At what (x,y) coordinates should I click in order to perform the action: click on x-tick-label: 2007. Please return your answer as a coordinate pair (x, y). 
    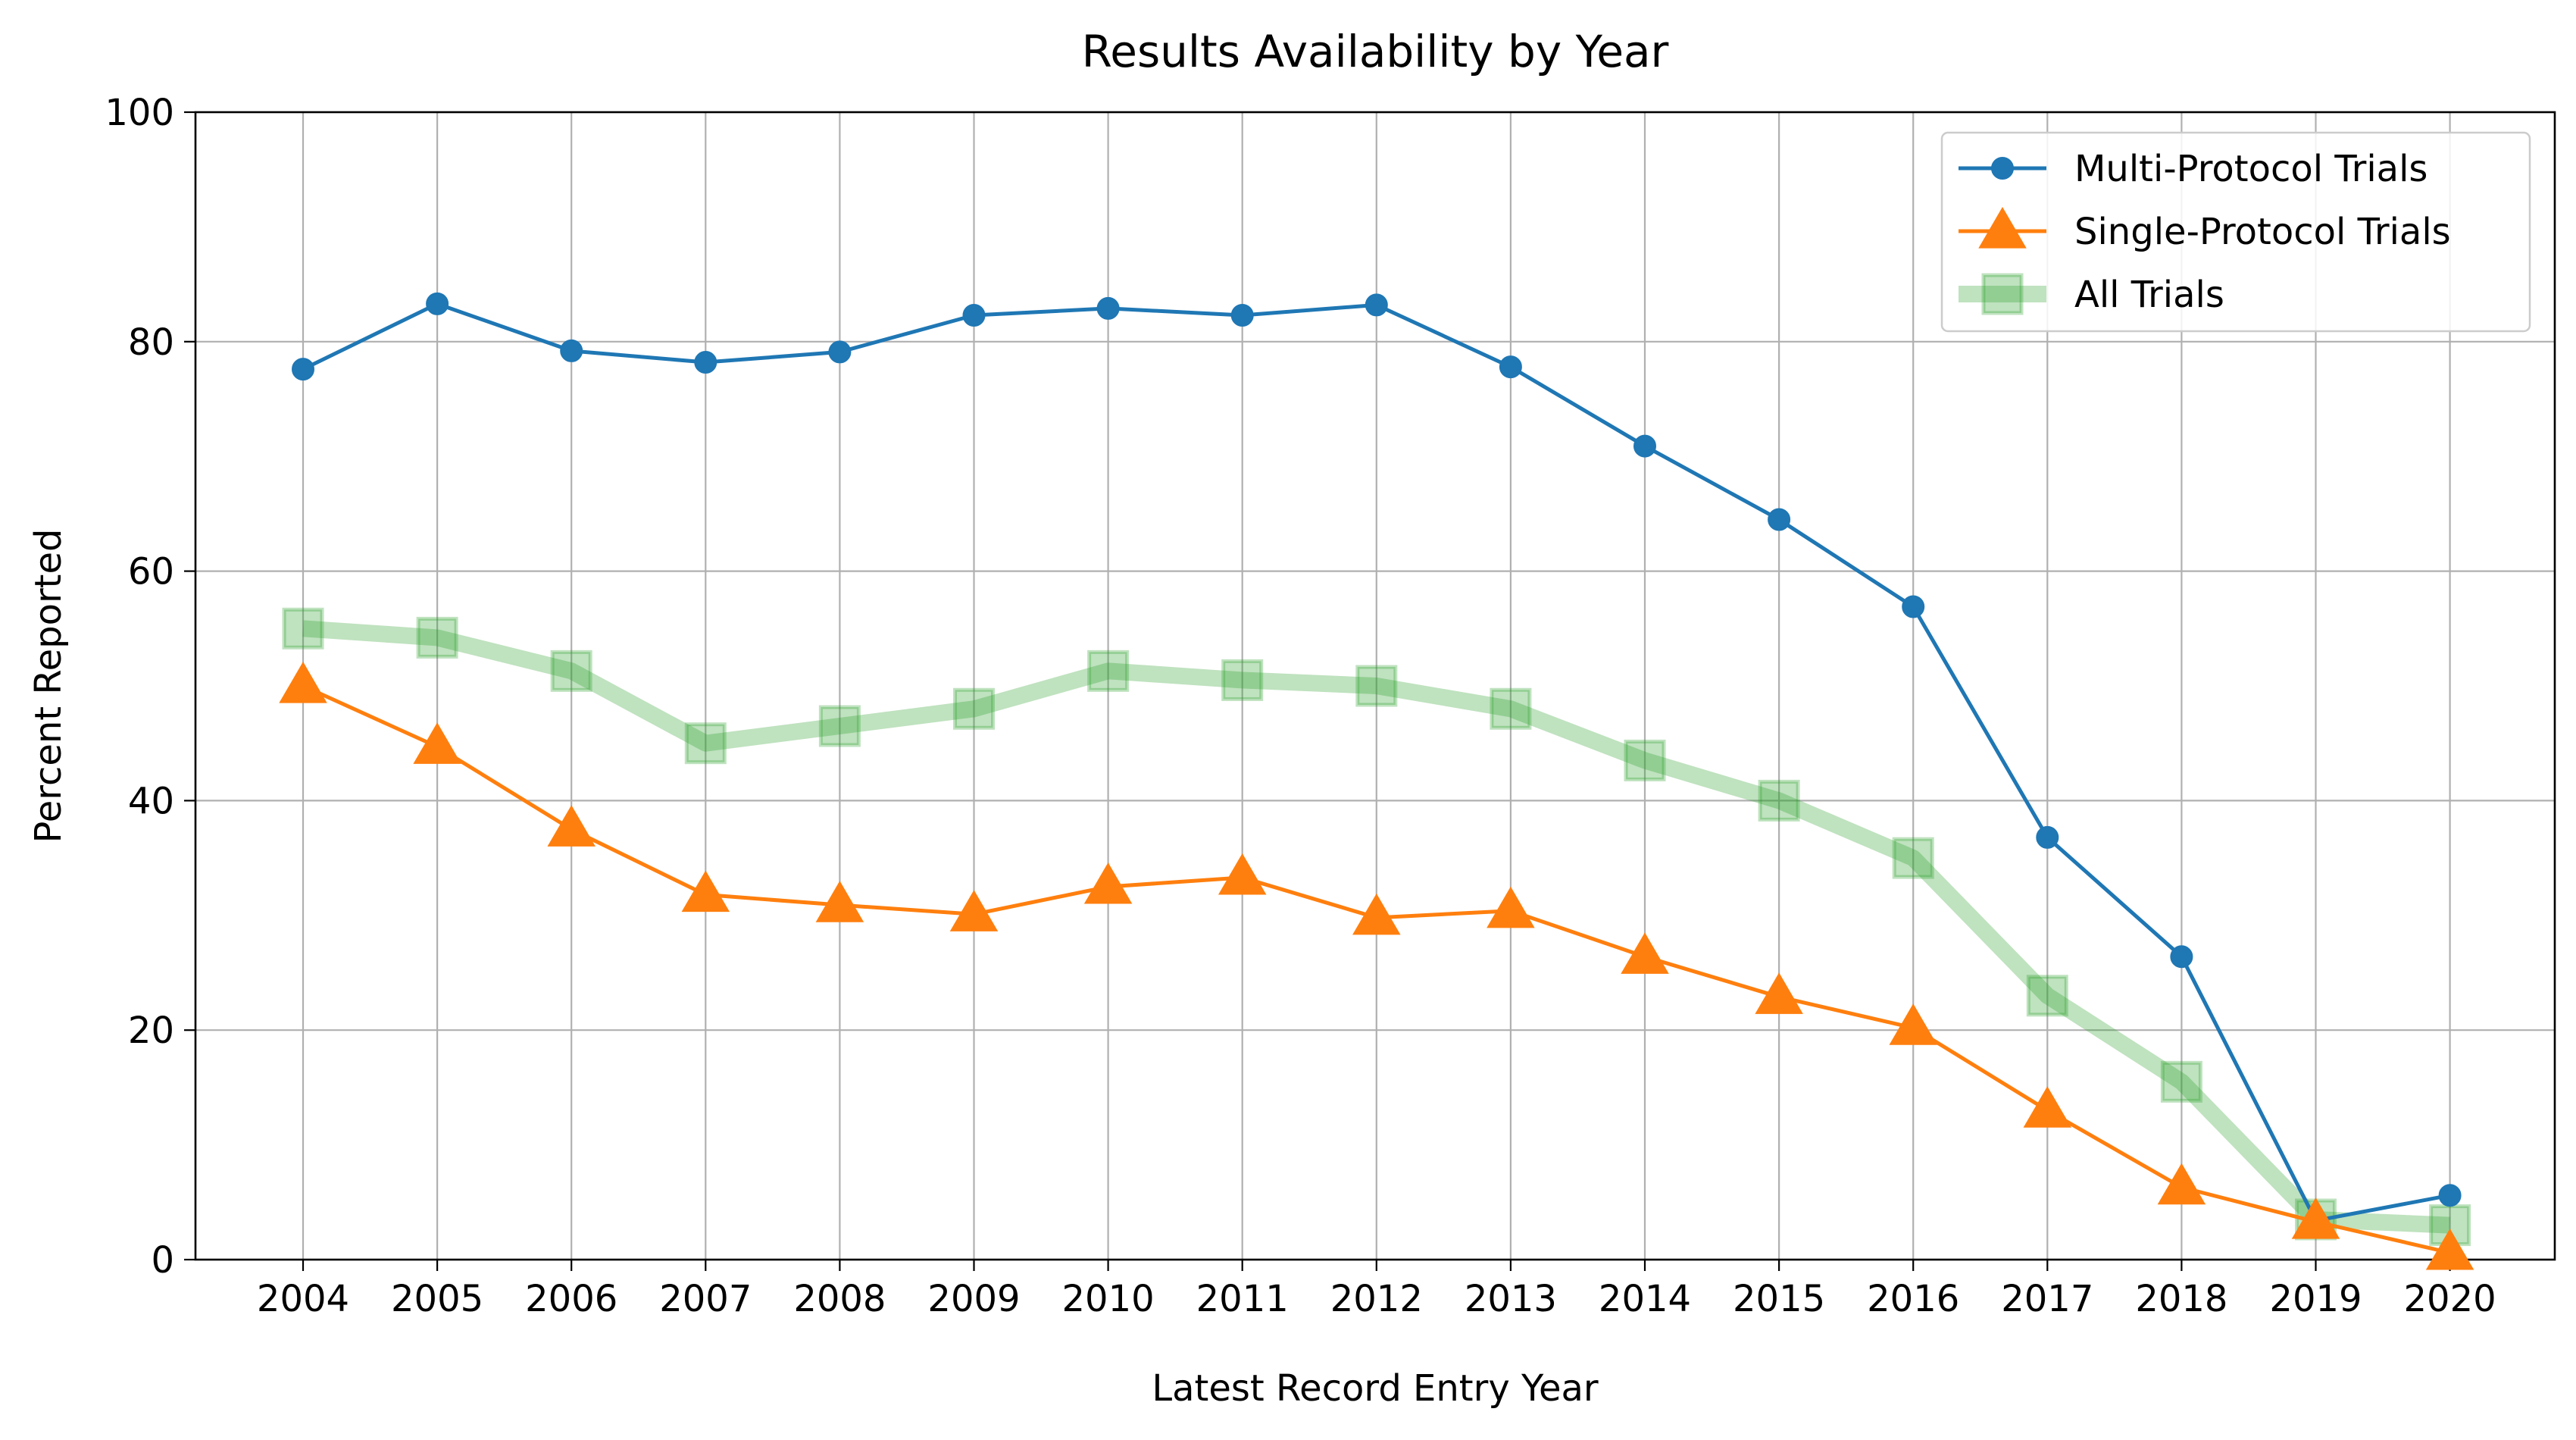
    Looking at the image, I should click on (705, 1299).